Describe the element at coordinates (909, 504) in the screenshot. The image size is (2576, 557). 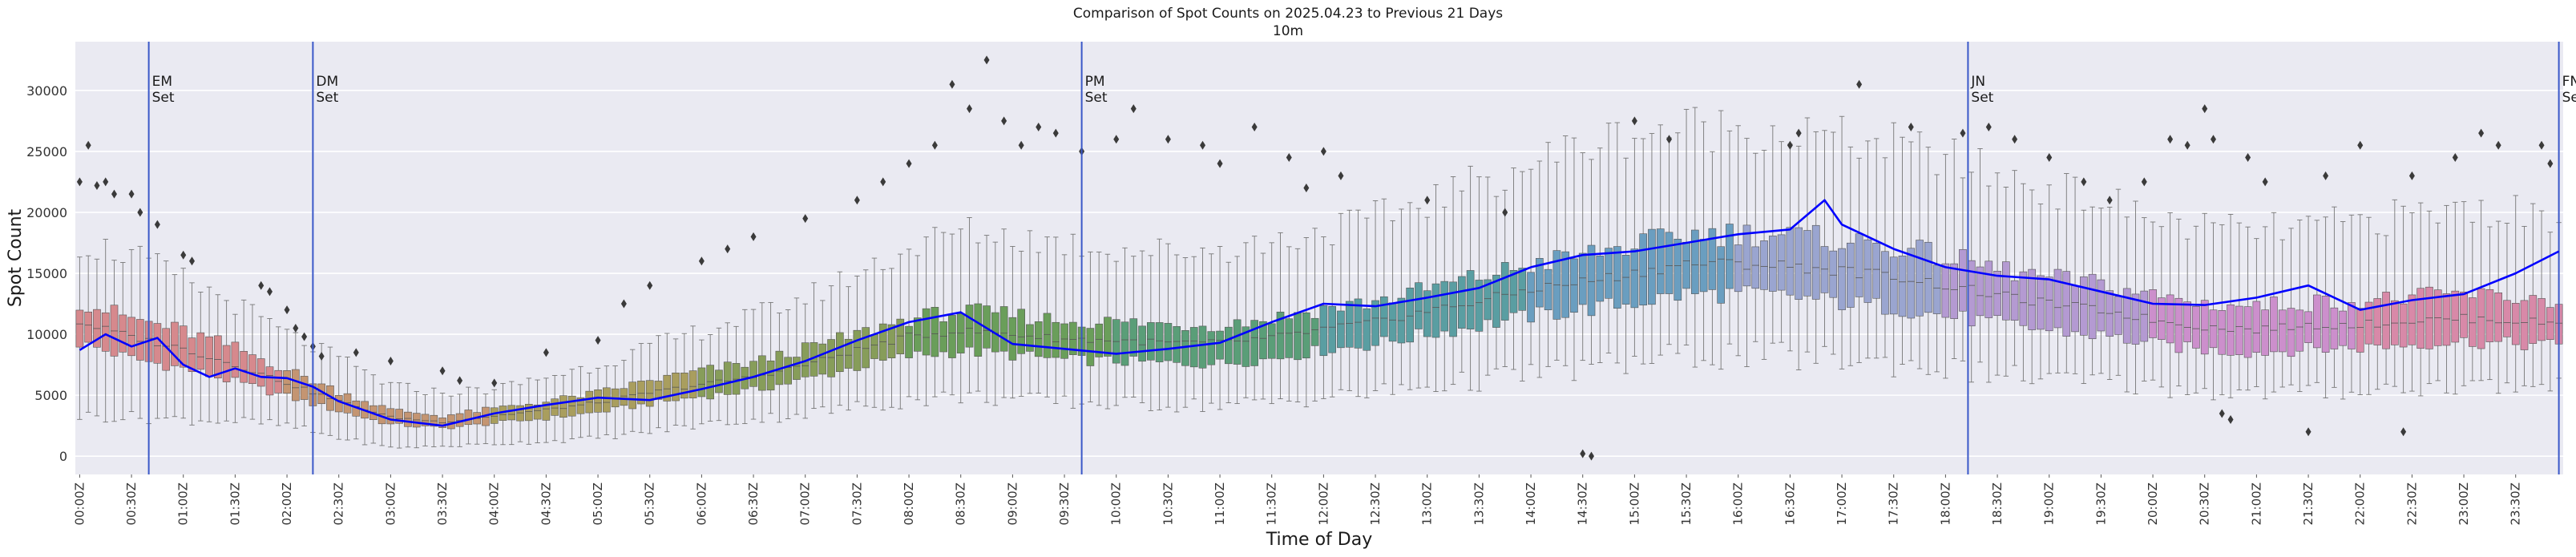
I see `x-tick-label: 08:00Z` at that location.